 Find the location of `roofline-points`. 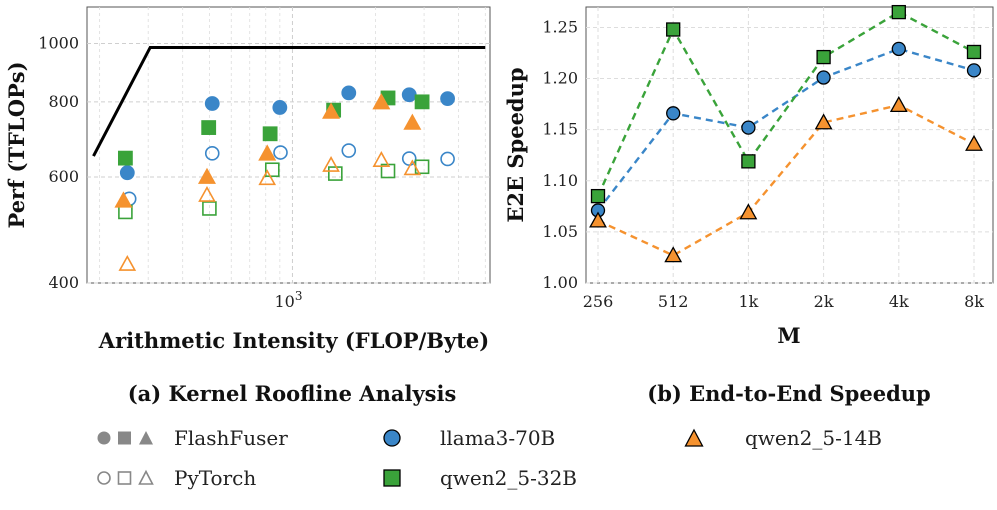

roofline-points is located at coordinates (284, 178).